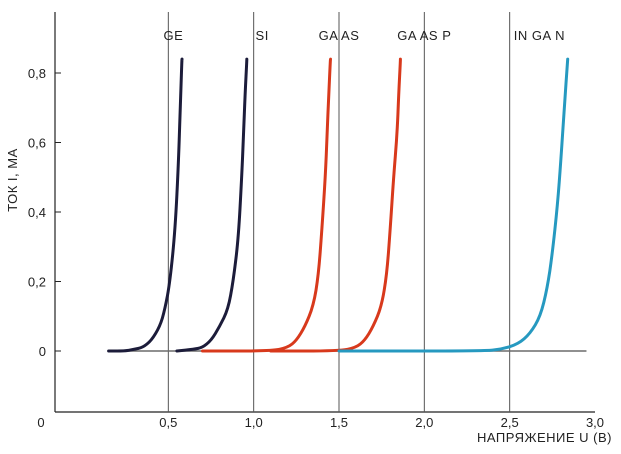 The height and width of the screenshot is (454, 621). Describe the element at coordinates (212, 205) in the screenshot. I see `series-line-si` at that location.